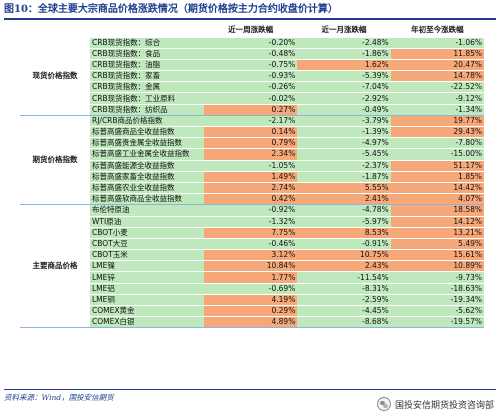  Describe the element at coordinates (437, 289) in the screenshot. I see `ytd-change-cell: -18.63%` at that location.